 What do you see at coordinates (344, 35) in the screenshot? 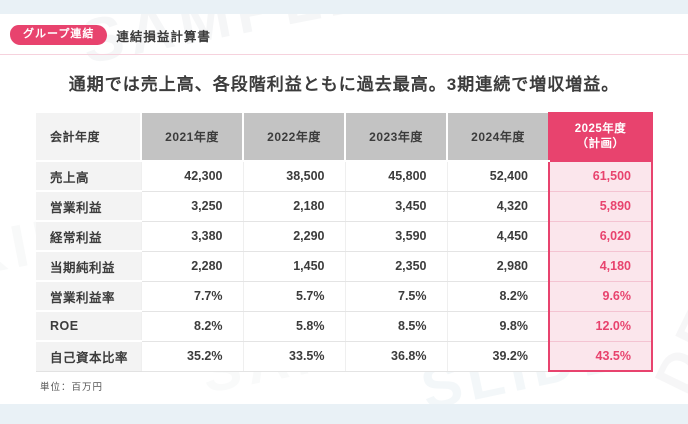
I see `slide-header: グループ連結 連結損益計算書` at bounding box center [344, 35].